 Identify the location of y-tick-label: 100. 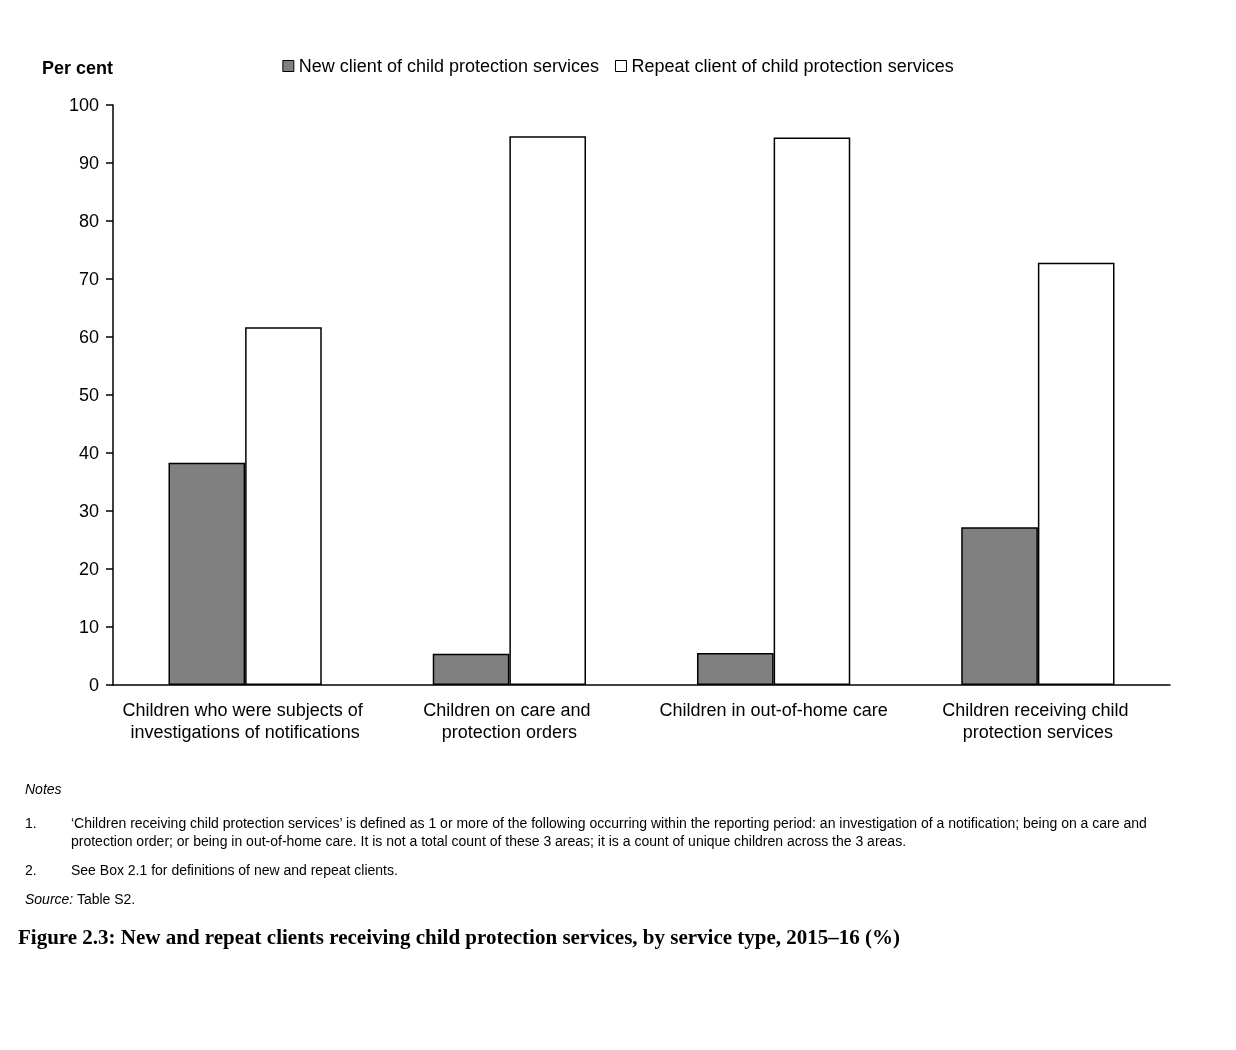
(83, 105).